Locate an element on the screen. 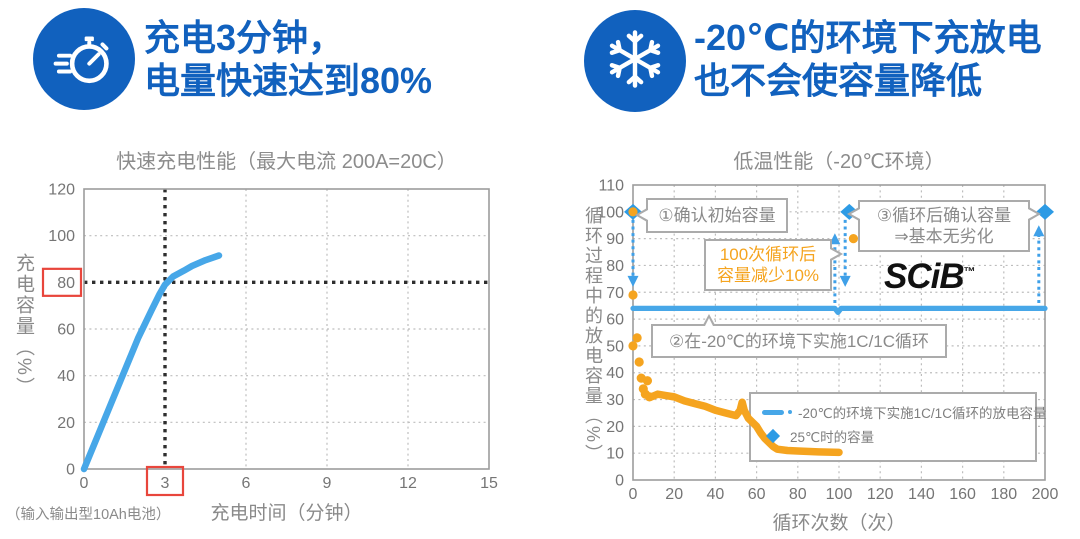 The height and width of the screenshot is (539, 1080). low-temp-badge is located at coordinates (635, 61).